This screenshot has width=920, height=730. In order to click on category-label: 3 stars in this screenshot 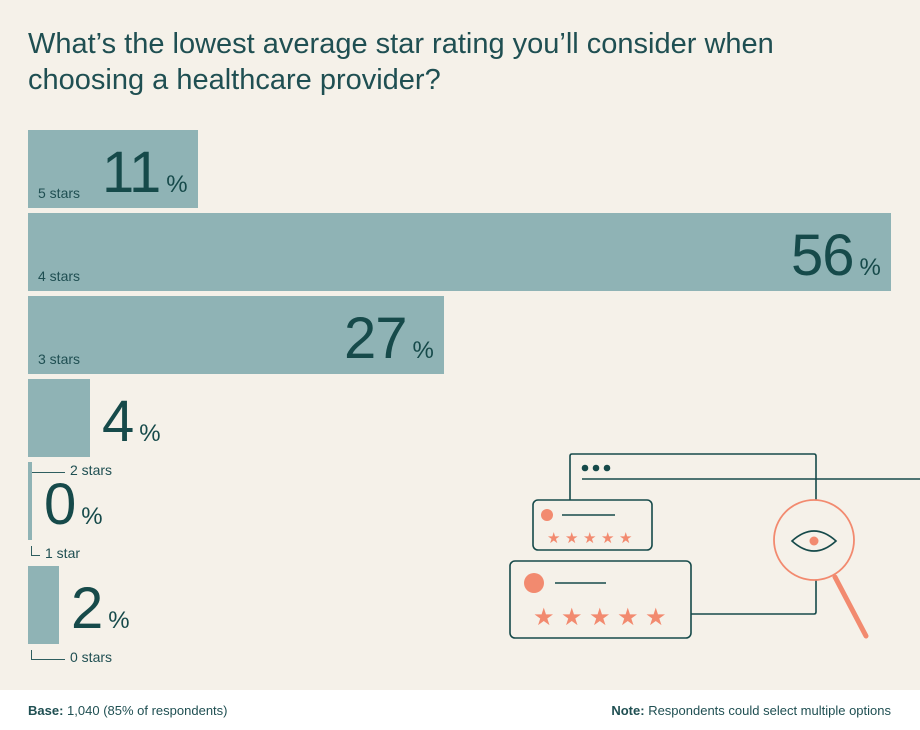, I will do `click(59, 359)`.